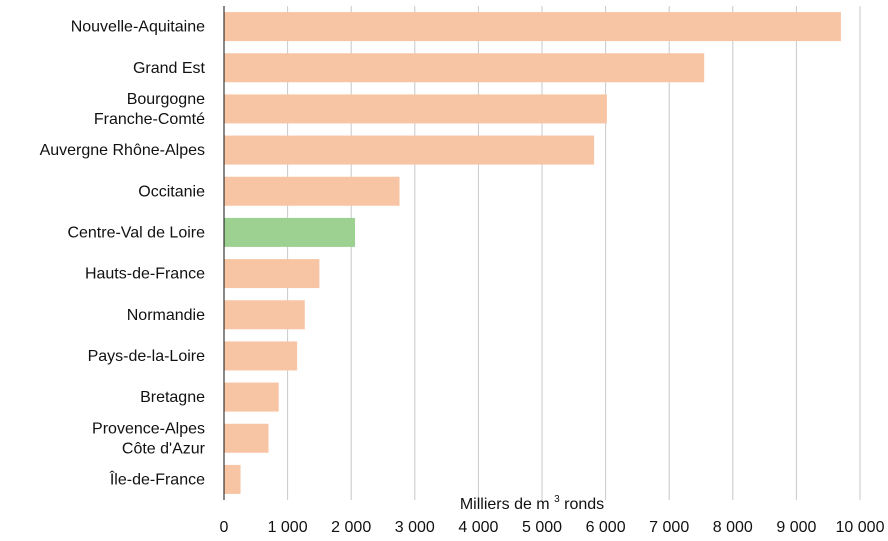 This screenshot has width=888, height=541. I want to click on category-label-line: Bretagne, so click(172, 397).